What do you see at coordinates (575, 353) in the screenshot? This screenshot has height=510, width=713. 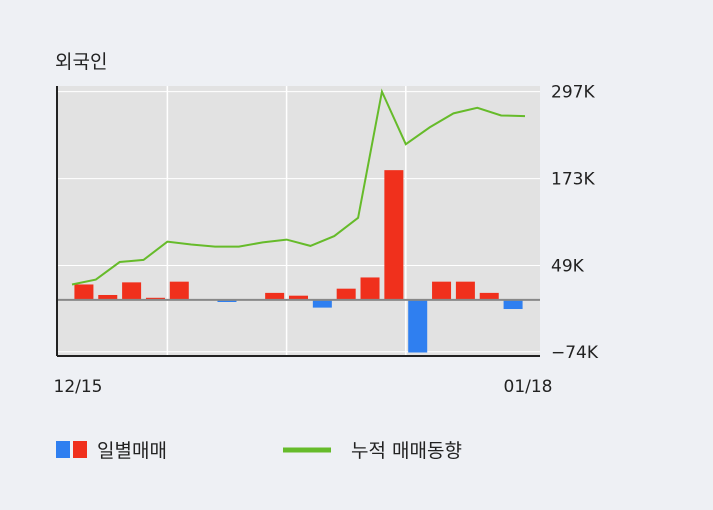 I see `y-tick-label: −74K` at bounding box center [575, 353].